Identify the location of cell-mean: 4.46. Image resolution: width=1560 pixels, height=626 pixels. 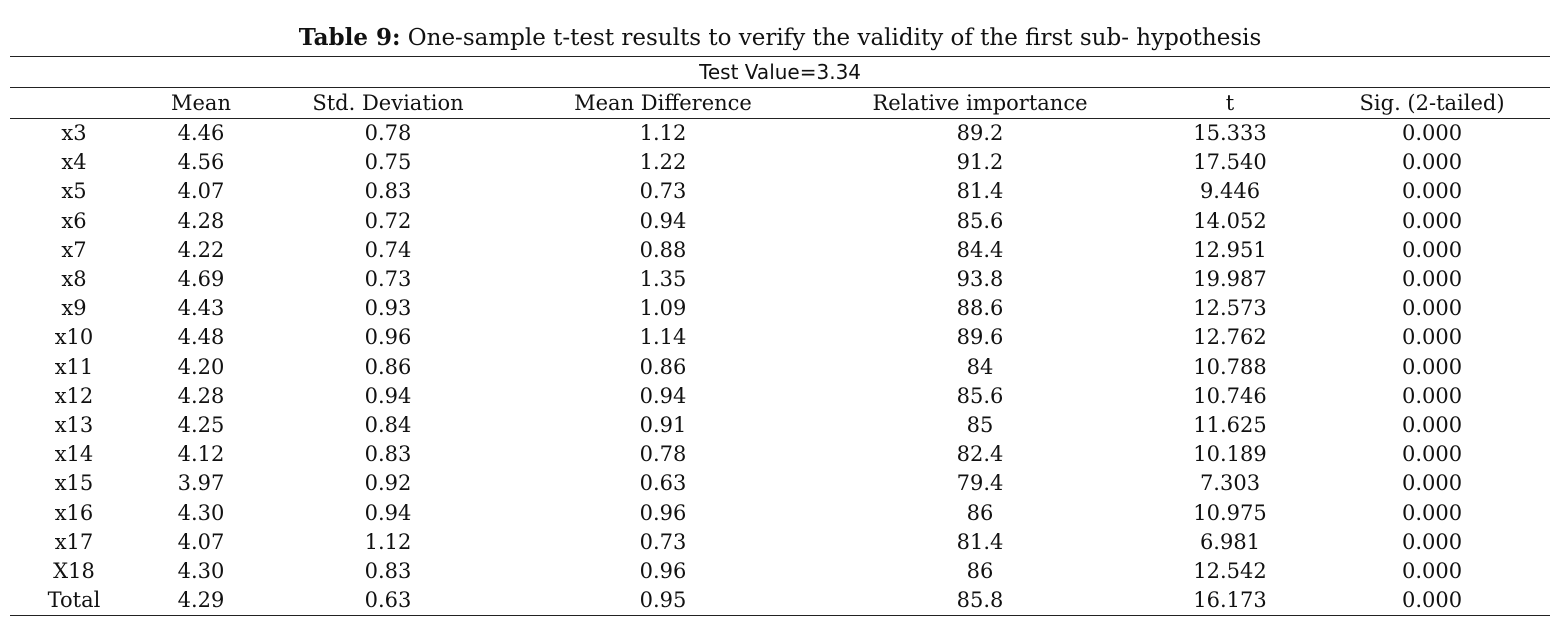
(201, 133).